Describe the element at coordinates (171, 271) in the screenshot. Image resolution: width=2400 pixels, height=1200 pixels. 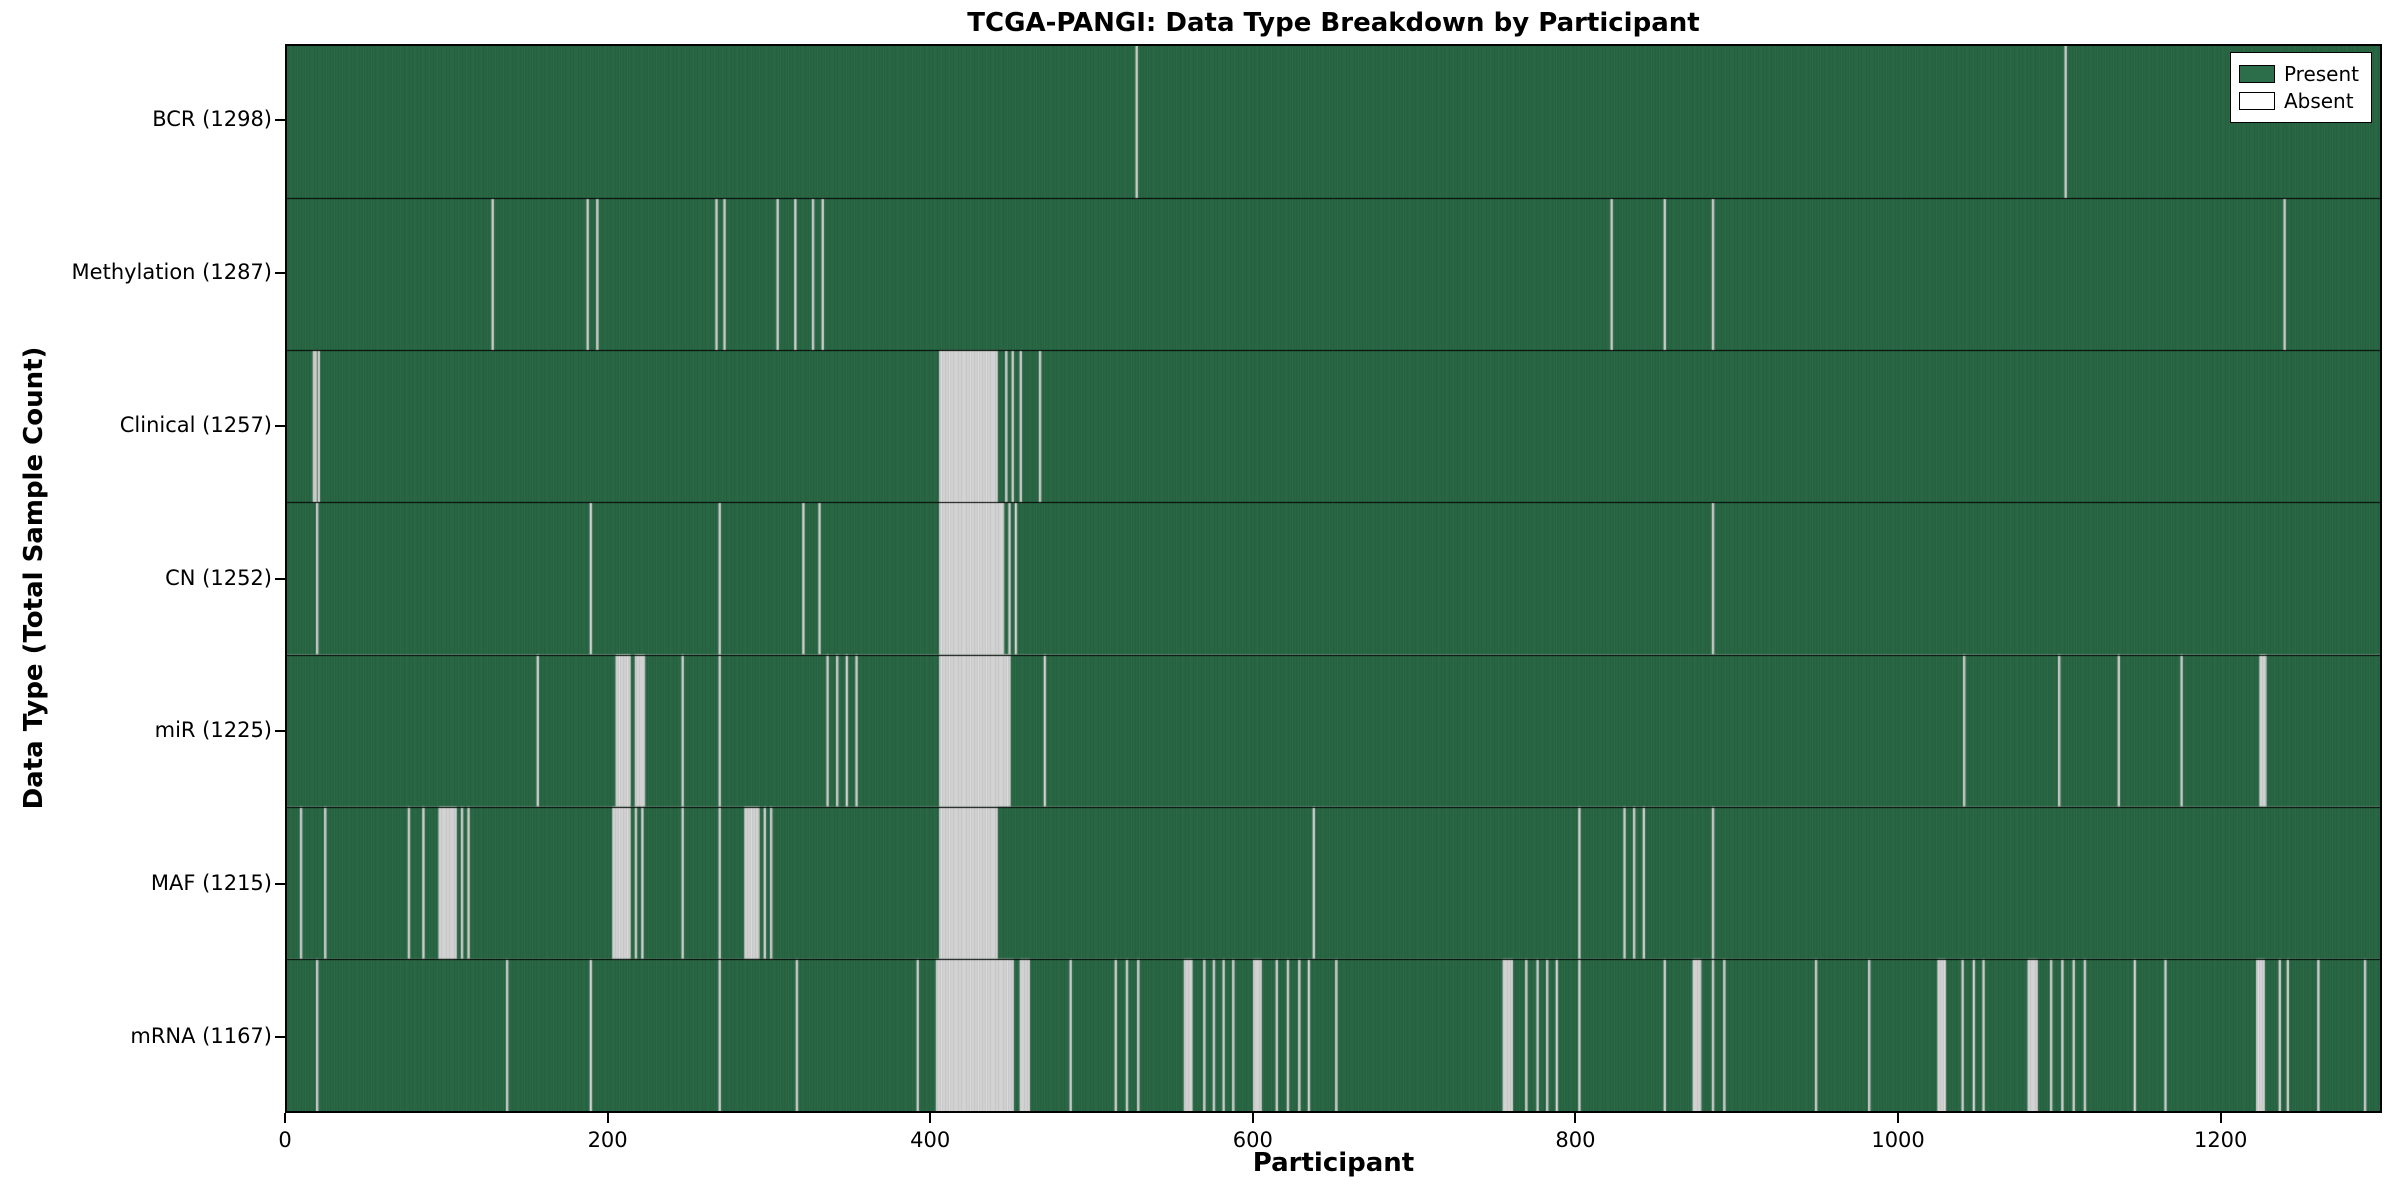
I see `y-tick-label-methylation: Methylation (1287)` at that location.